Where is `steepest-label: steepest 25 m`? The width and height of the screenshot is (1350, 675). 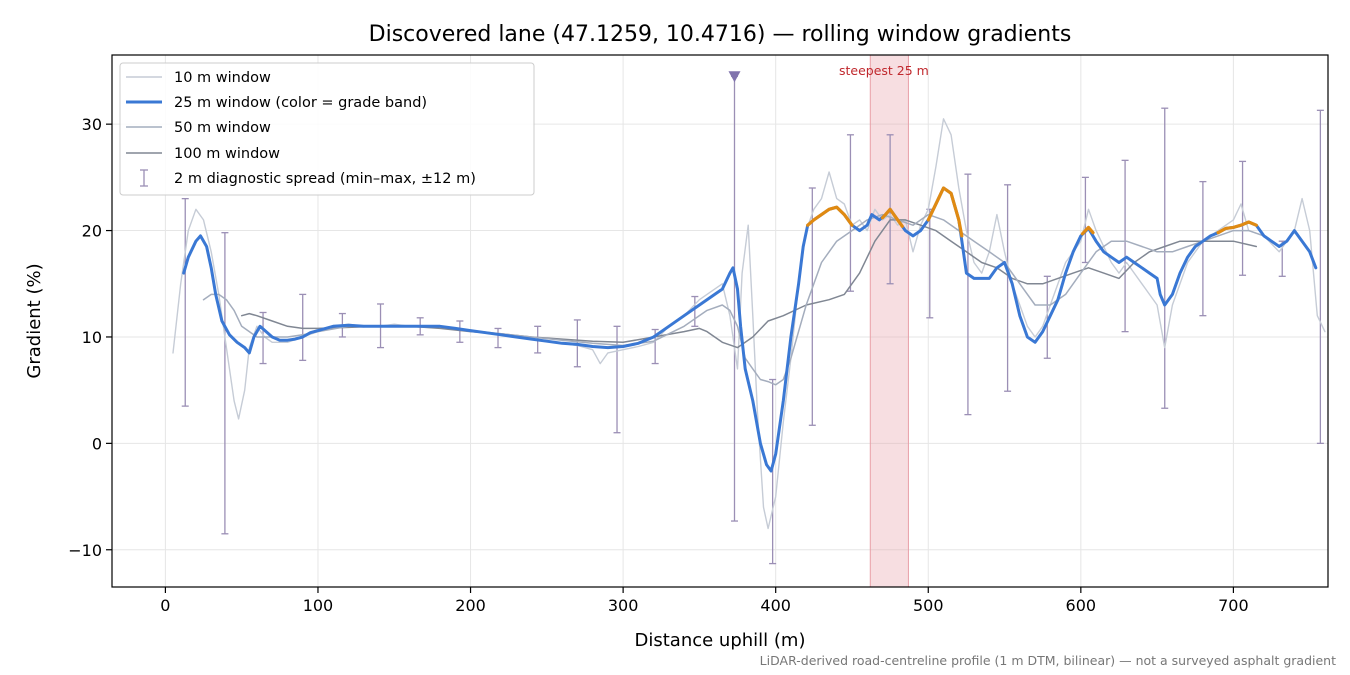
steepest-label: steepest 25 m is located at coordinates (884, 70).